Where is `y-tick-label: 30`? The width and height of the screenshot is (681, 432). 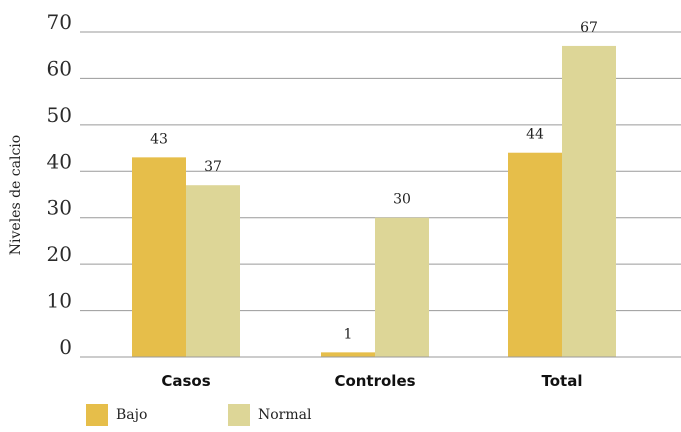
y-tick-label: 30 is located at coordinates (59, 208).